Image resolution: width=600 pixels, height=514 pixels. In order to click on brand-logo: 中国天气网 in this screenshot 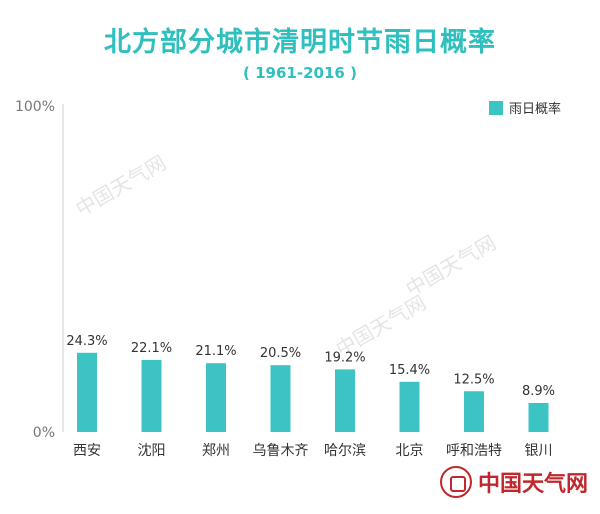, I will do `click(514, 482)`.